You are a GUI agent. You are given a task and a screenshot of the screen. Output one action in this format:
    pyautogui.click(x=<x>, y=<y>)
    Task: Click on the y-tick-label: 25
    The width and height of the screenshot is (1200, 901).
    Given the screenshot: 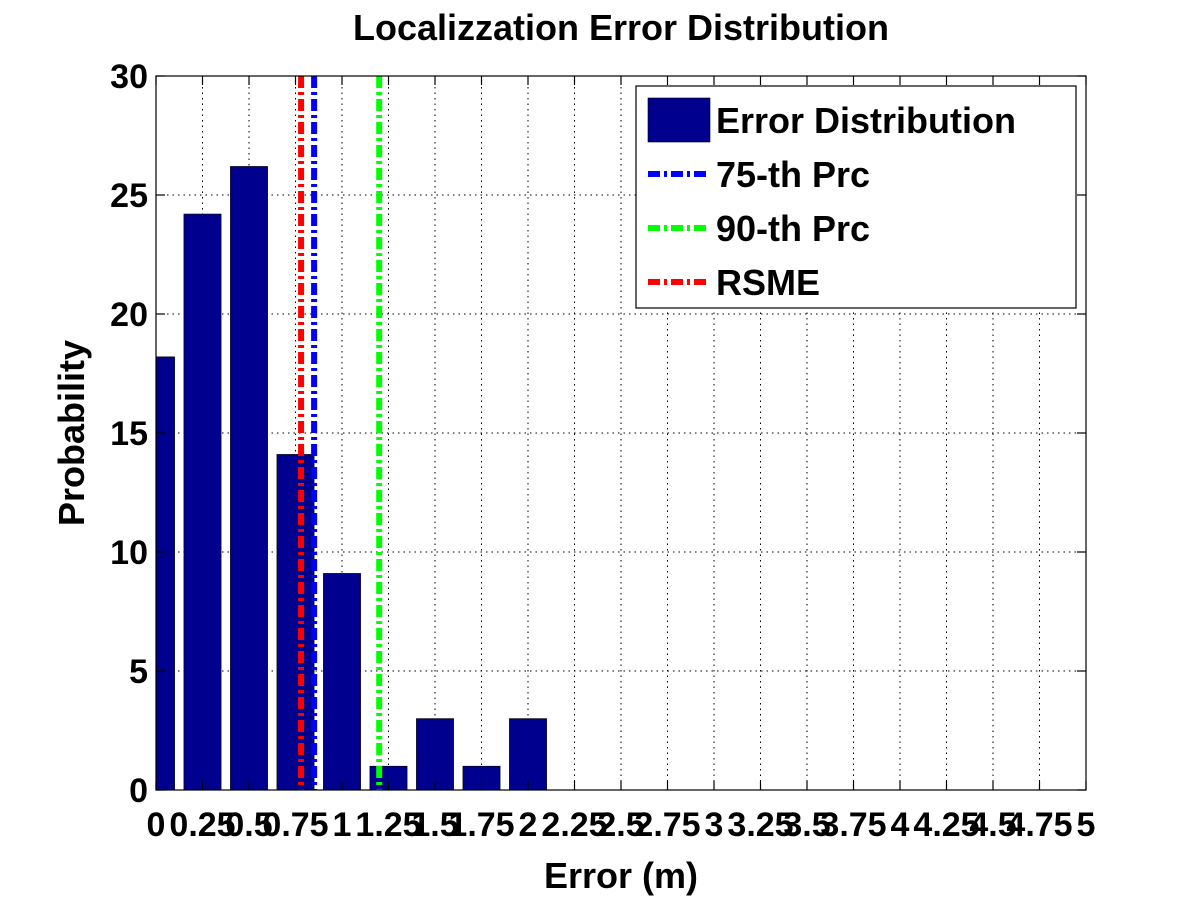 What is the action you would take?
    pyautogui.click(x=129, y=196)
    